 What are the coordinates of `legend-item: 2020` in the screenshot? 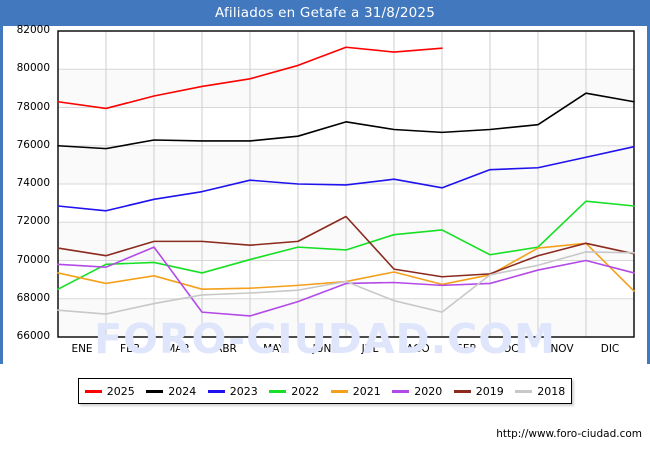 It's located at (417, 391).